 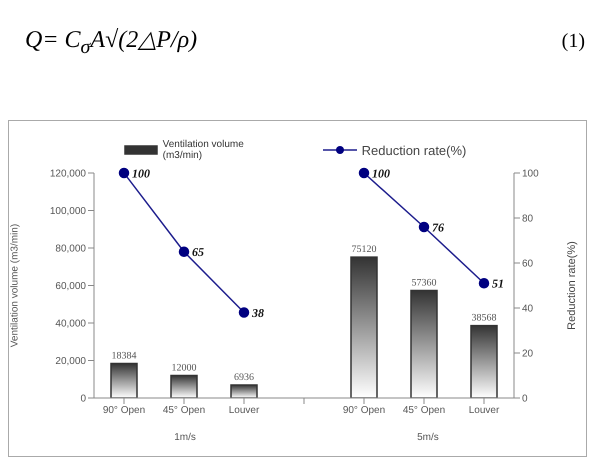 What do you see at coordinates (124, 356) in the screenshot?
I see `data-label: 18384` at bounding box center [124, 356].